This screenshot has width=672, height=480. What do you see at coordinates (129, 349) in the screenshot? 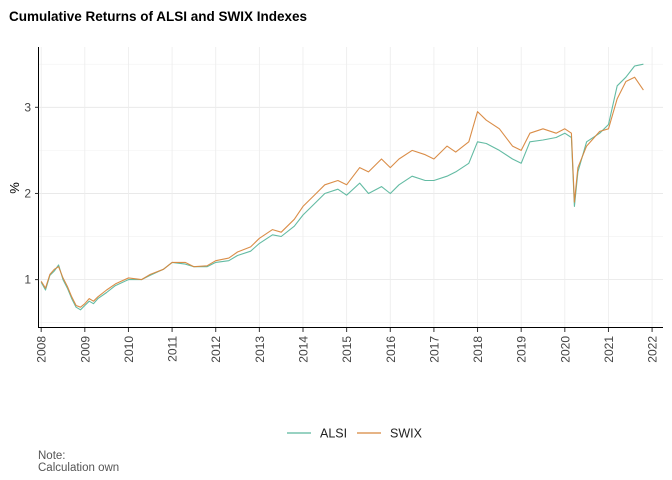
I see `x-tick-label: 2010` at bounding box center [129, 349].